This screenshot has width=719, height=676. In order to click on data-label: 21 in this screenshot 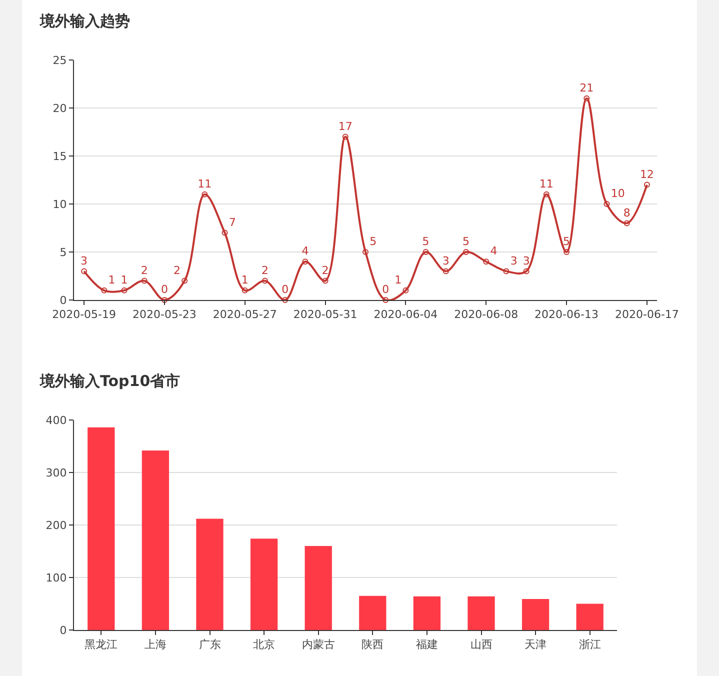, I will do `click(587, 88)`.